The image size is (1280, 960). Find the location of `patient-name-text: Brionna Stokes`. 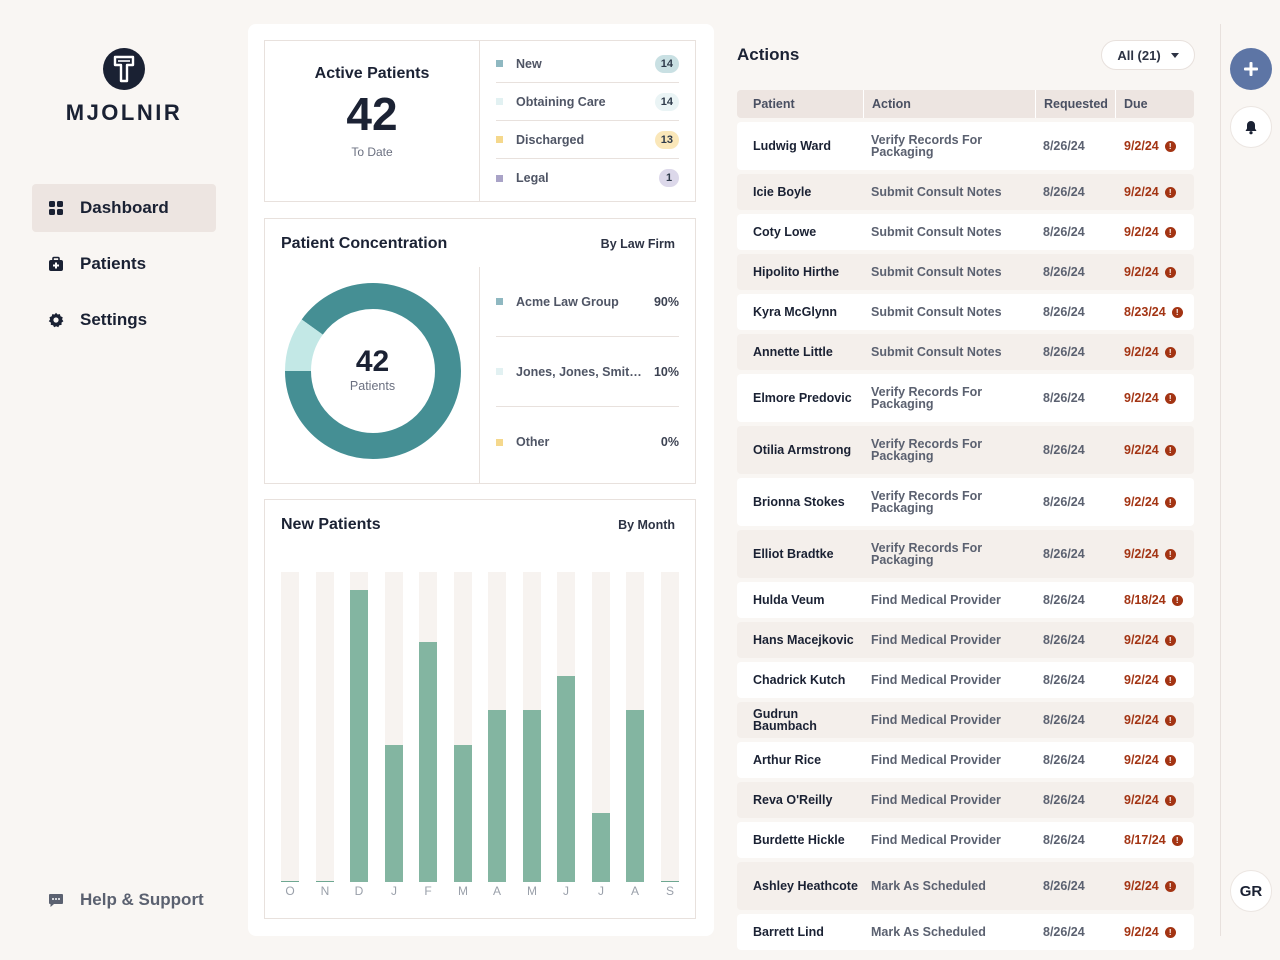

patient-name-text: Brionna Stokes is located at coordinates (799, 502).